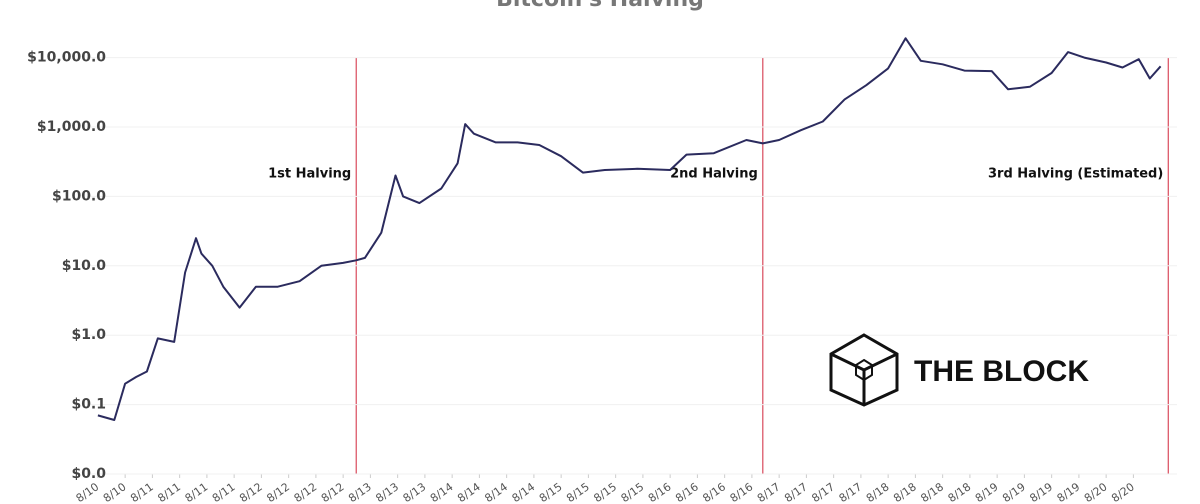 Image resolution: width=1200 pixels, height=504 pixels. What do you see at coordinates (79, 196) in the screenshot?
I see `y-tick-label: $100.0` at bounding box center [79, 196].